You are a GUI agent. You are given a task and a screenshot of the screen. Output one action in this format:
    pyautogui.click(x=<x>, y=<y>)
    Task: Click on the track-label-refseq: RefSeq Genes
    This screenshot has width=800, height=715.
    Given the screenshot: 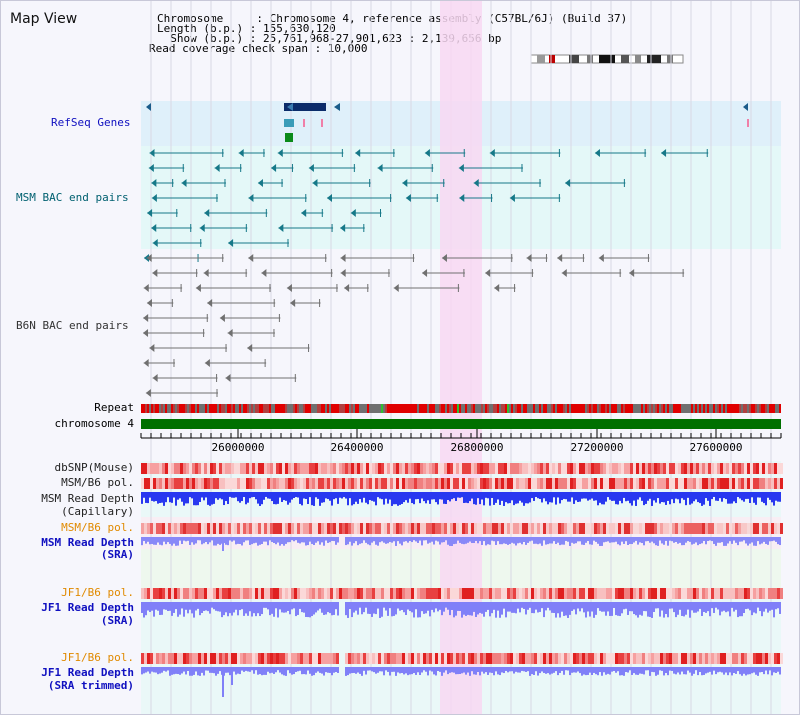 What is the action you would take?
    pyautogui.click(x=91, y=122)
    